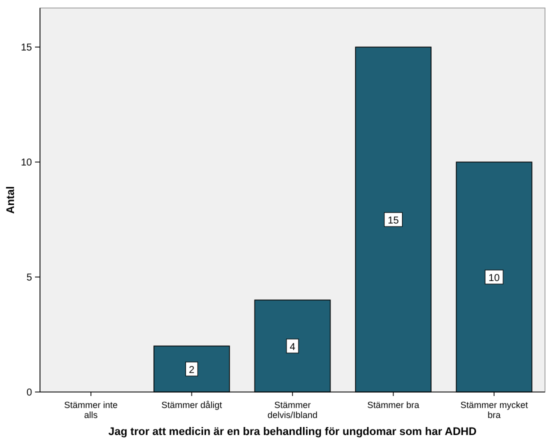  I want to click on x-tick-label: Stämmer mycket bra, so click(494, 410).